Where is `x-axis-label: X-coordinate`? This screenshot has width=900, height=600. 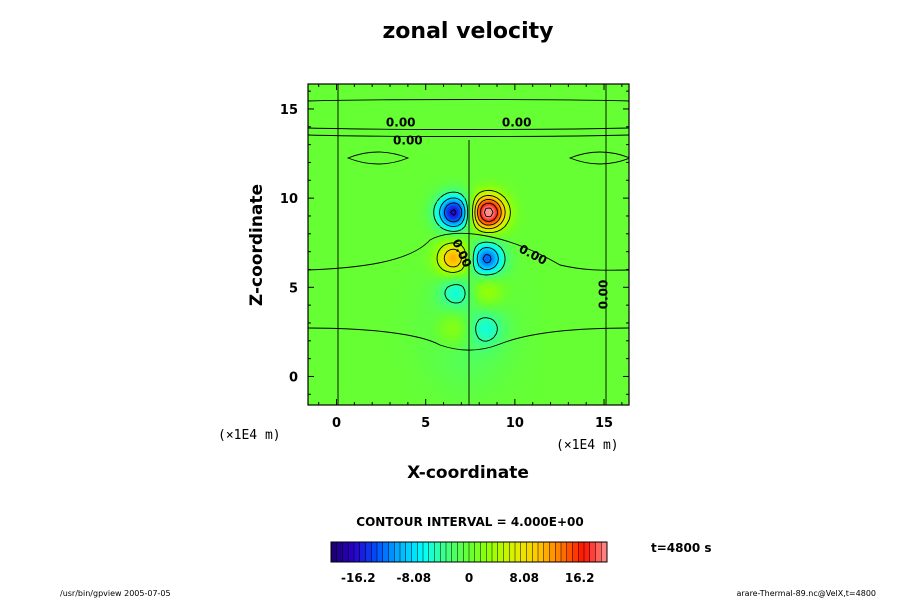
x-axis-label: X-coordinate is located at coordinates (468, 473).